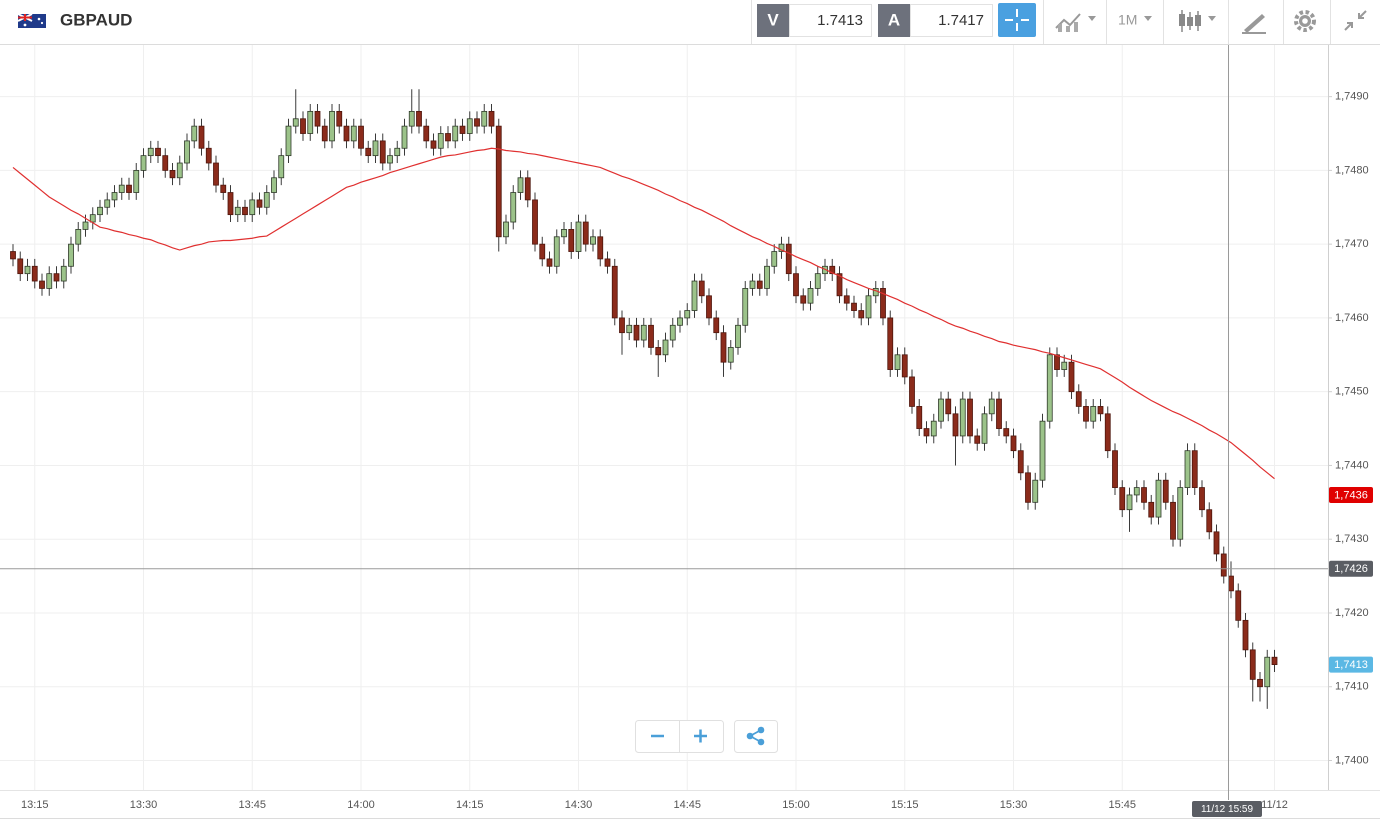 The image size is (1380, 825). Describe the element at coordinates (1352, 244) in the screenshot. I see `y-tick-label: 1,7470` at that location.